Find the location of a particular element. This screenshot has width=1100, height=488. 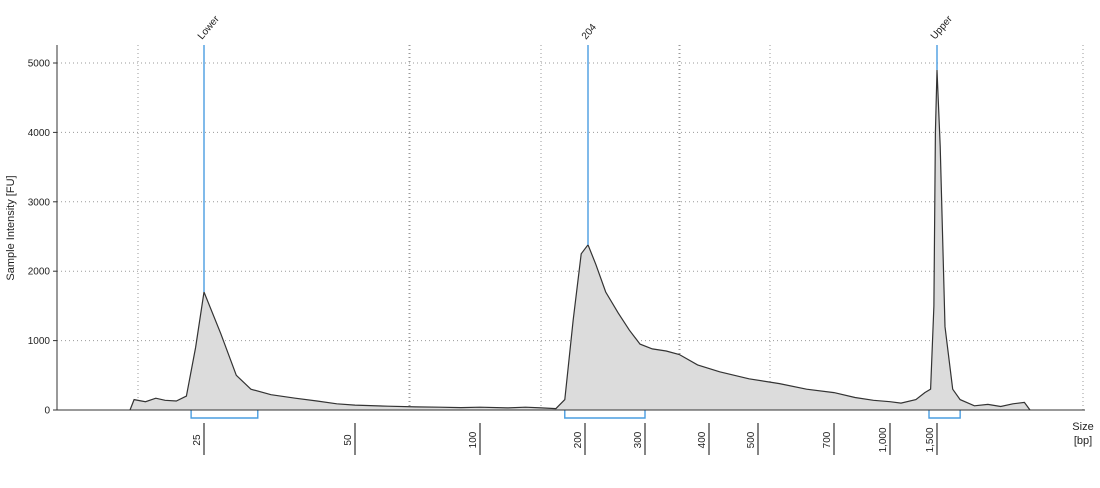

x-tick-label: 700 is located at coordinates (827, 439).